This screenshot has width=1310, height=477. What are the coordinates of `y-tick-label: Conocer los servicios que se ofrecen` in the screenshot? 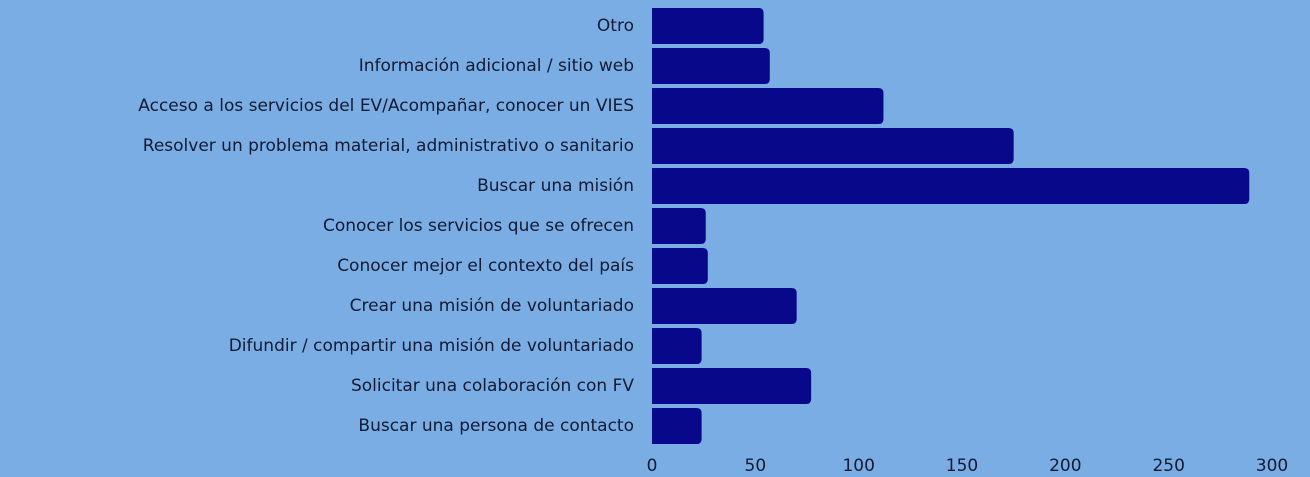 It's located at (478, 226).